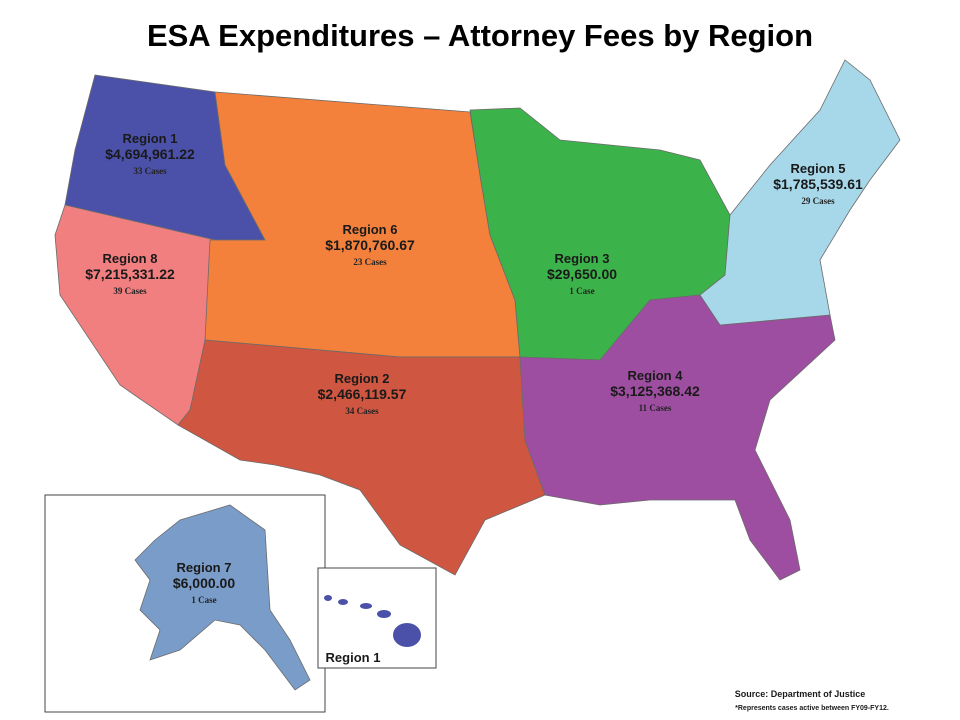  Describe the element at coordinates (370, 229) in the screenshot. I see `region-name: Region 6` at that location.